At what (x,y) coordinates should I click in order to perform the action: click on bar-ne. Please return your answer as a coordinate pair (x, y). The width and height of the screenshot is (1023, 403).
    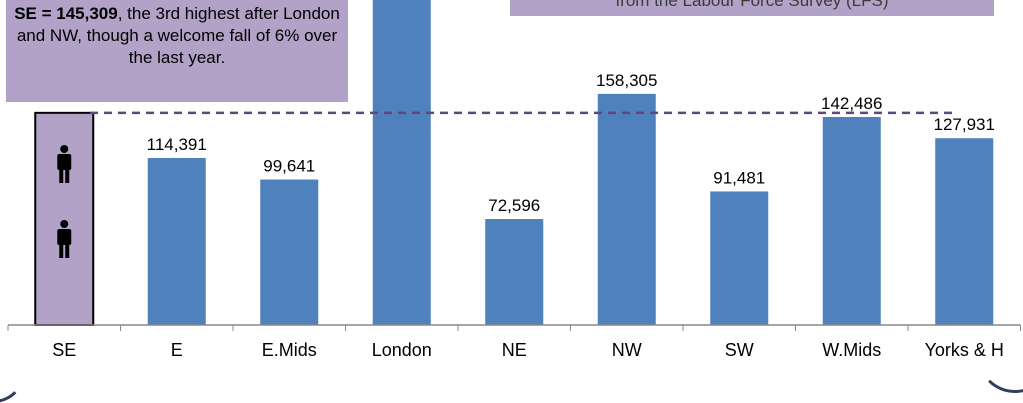
    Looking at the image, I should click on (514, 272).